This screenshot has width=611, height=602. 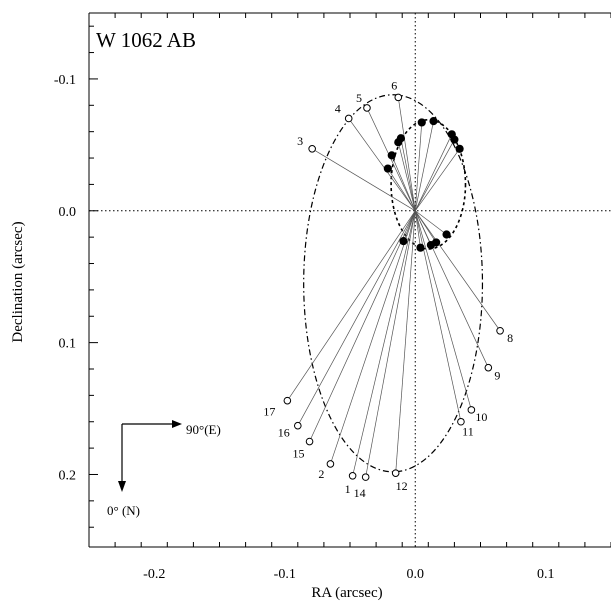 I want to click on point-label: 12, so click(x=402, y=486).